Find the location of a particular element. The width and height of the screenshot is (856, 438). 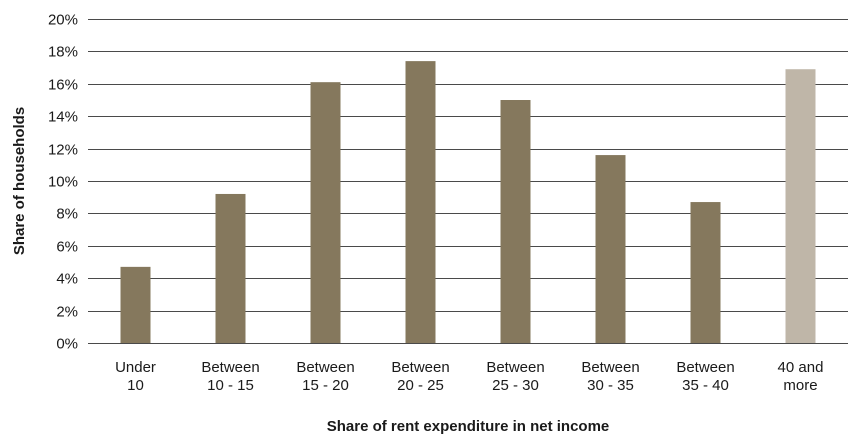

y-tick-label: 0% is located at coordinates (67, 344).